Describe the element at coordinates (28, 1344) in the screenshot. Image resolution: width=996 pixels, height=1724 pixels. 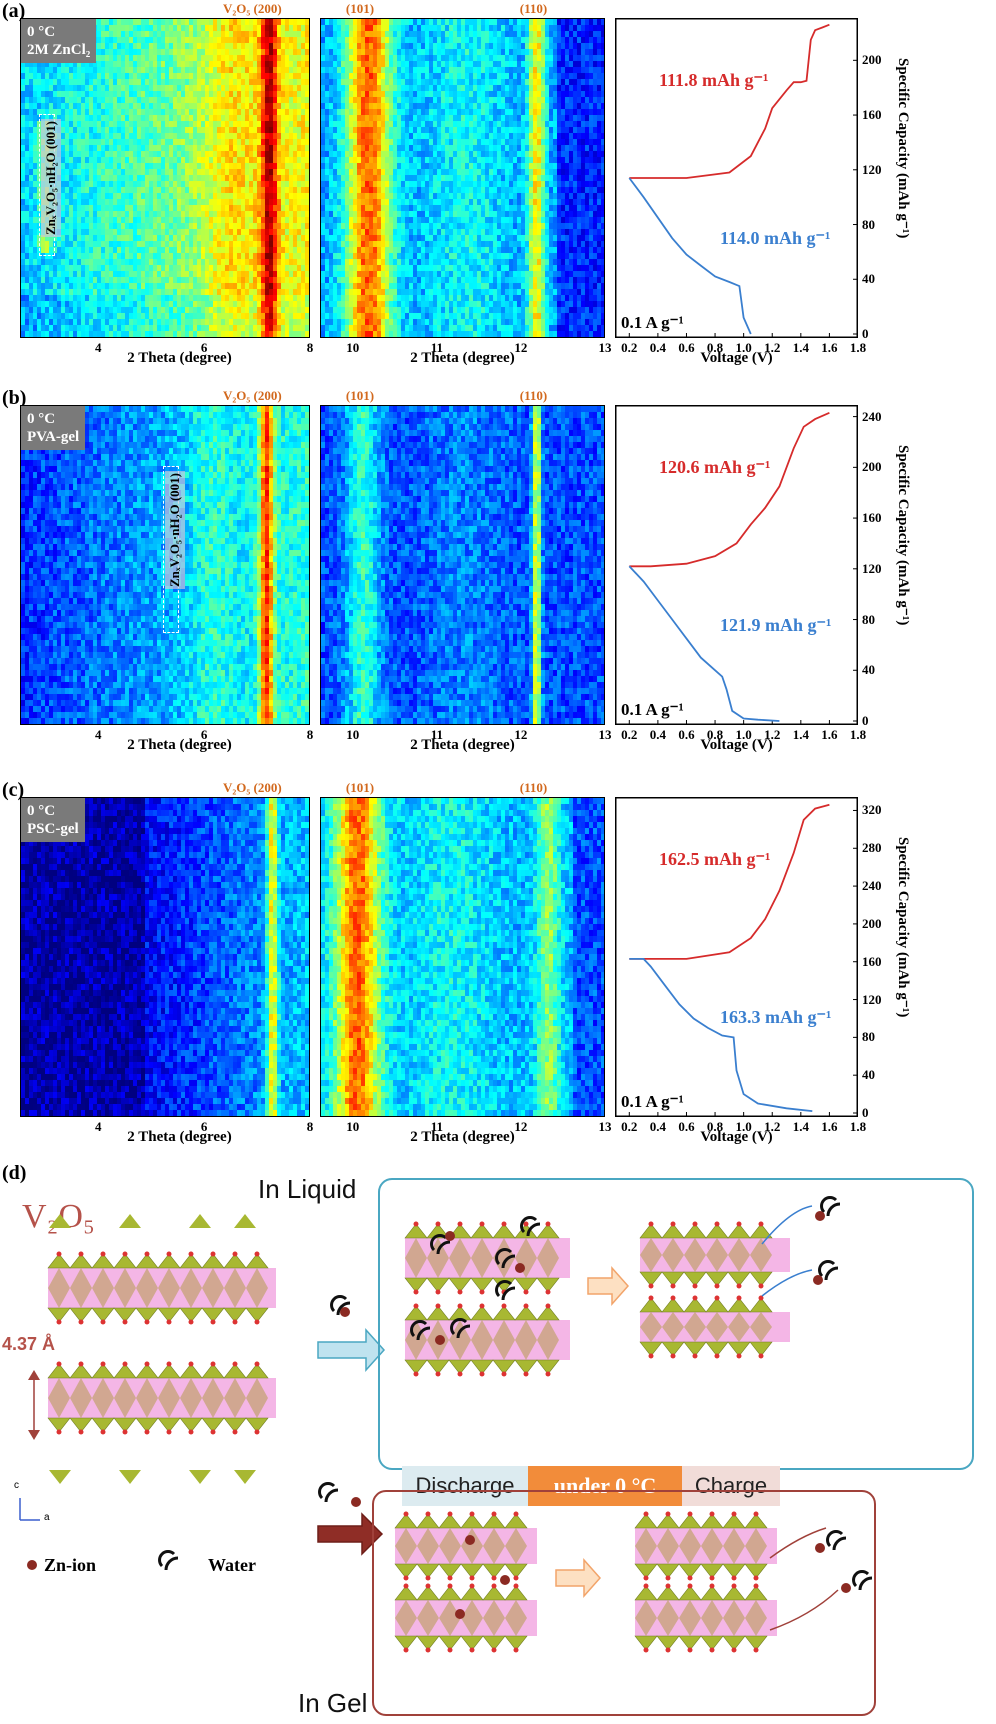
I see `interlayer-spacing: 4.37 Å` at that location.